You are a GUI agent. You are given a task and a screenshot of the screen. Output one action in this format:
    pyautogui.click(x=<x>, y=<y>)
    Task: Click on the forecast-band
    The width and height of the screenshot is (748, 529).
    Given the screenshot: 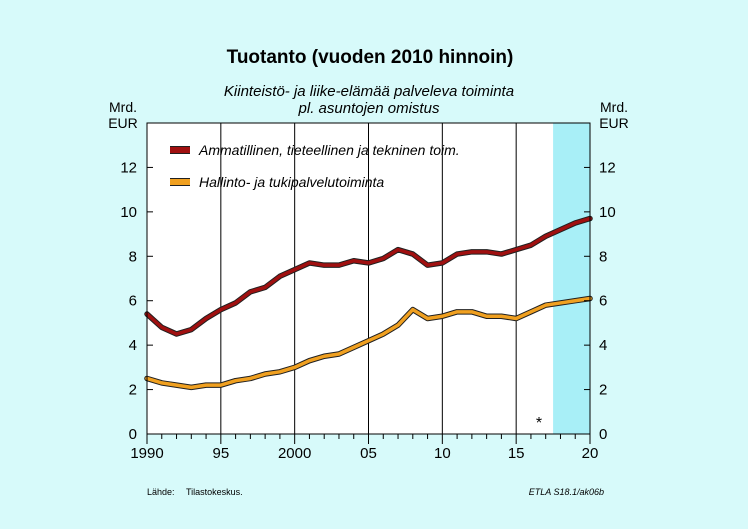 What is the action you would take?
    pyautogui.click(x=571, y=278)
    